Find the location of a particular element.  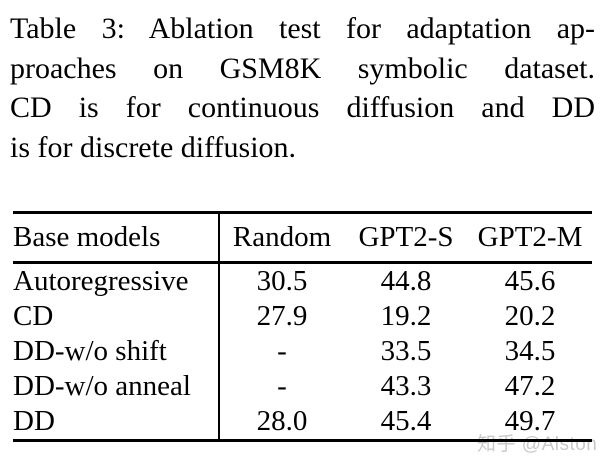

table-row-dd-wo-shift: DD-w/o shift - 33.5 34.5 is located at coordinates (302, 351).